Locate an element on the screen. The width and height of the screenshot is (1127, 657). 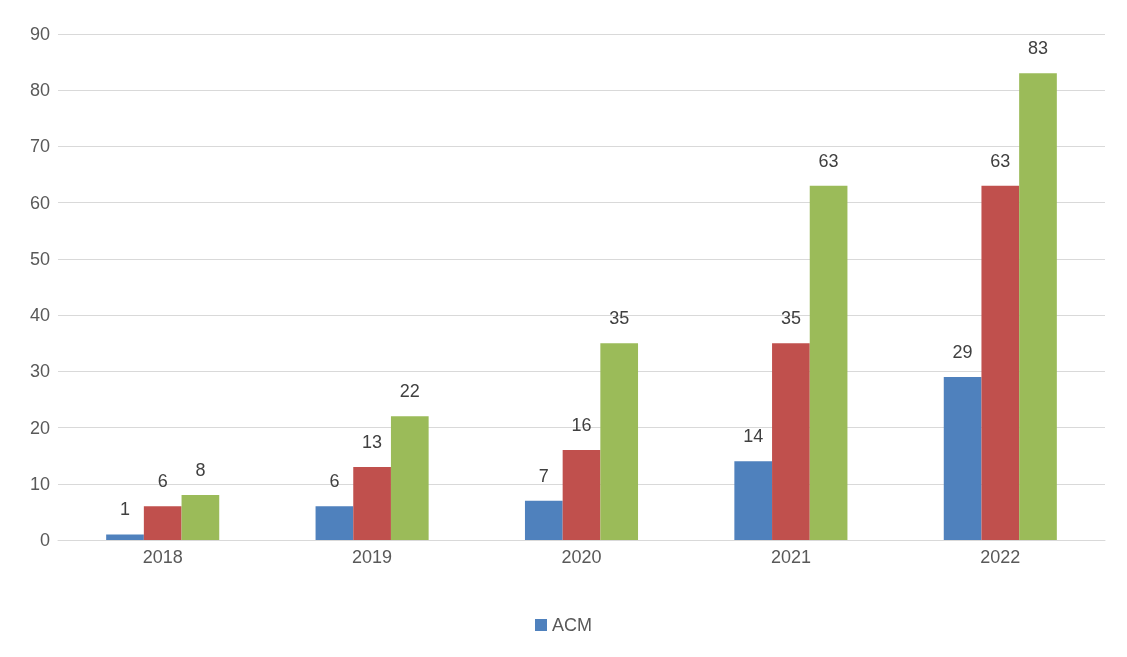
data-label: 8 is located at coordinates (200, 470).